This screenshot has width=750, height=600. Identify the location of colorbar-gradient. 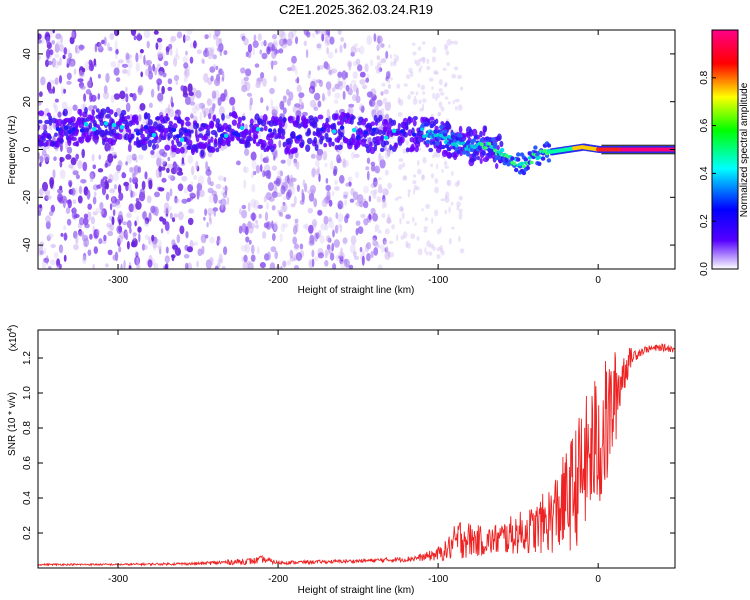
(725, 149).